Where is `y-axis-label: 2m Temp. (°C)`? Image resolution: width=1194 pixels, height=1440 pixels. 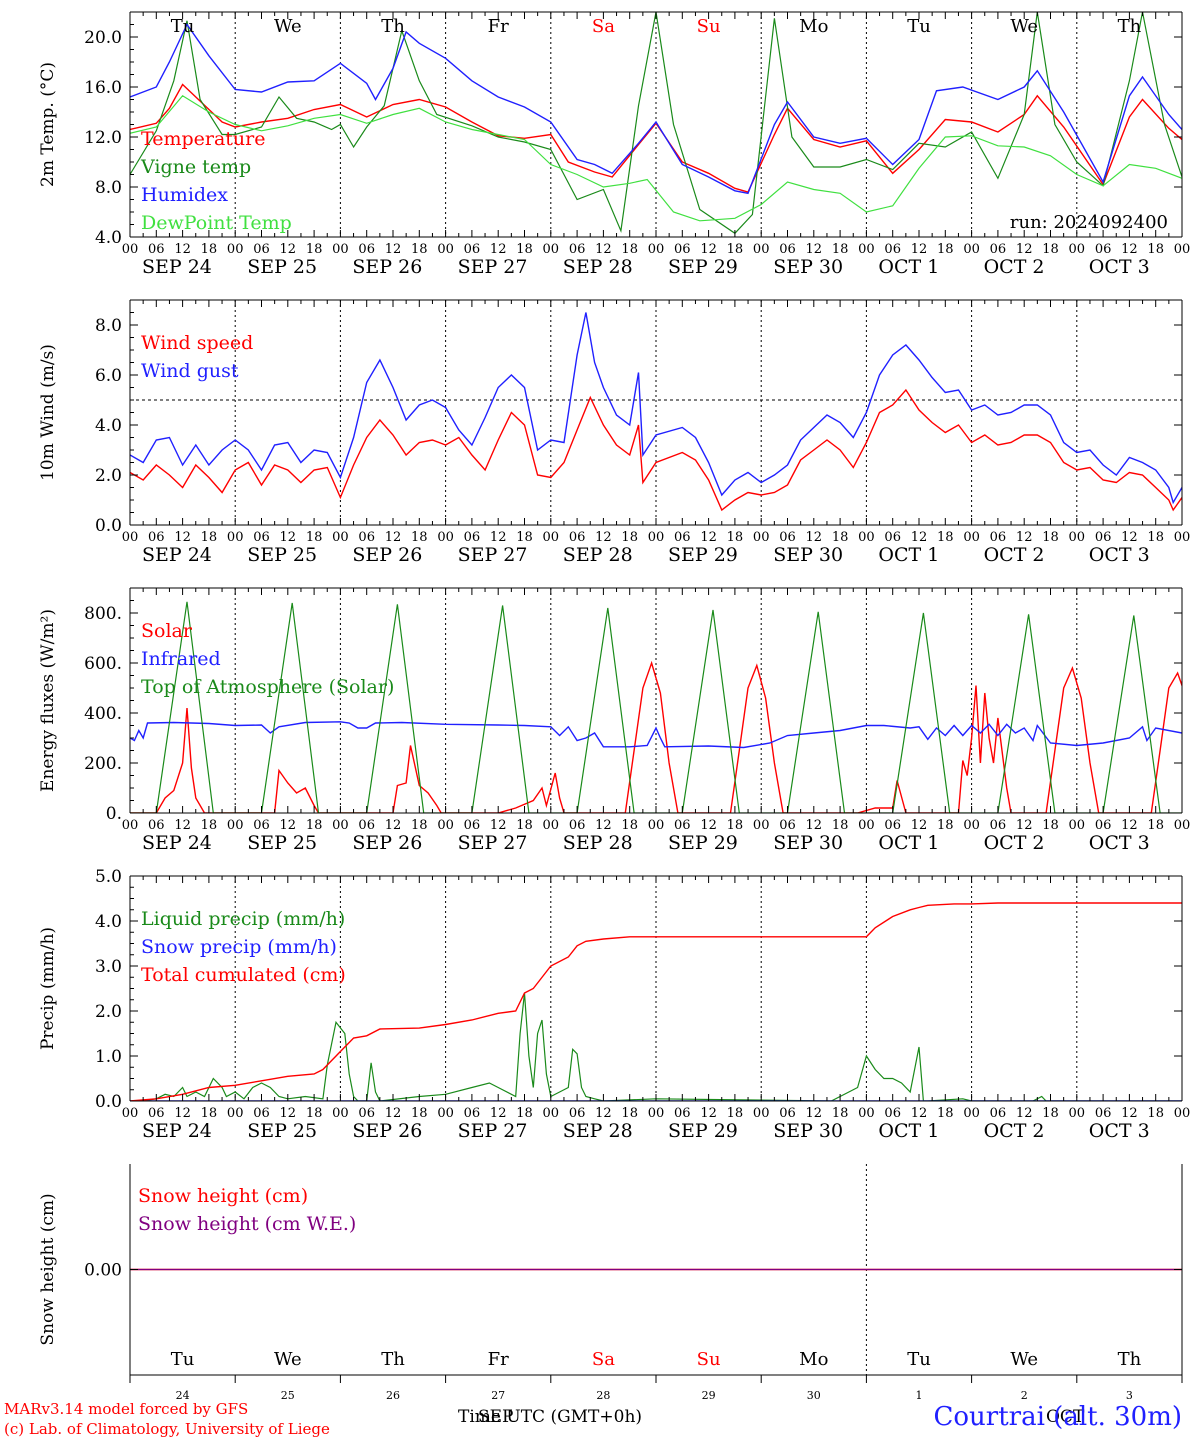 y-axis-label: 2m Temp. (°C) is located at coordinates (48, 124).